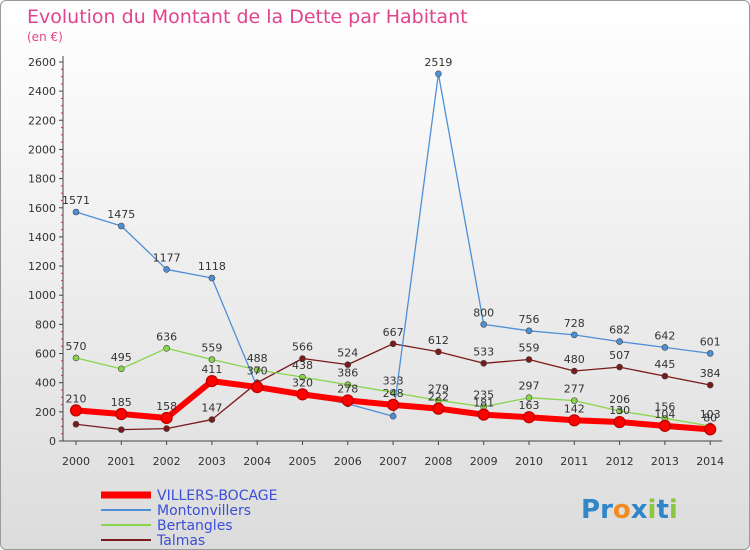 The height and width of the screenshot is (550, 750). What do you see at coordinates (574, 323) in the screenshot?
I see `data-label: 728` at bounding box center [574, 323].